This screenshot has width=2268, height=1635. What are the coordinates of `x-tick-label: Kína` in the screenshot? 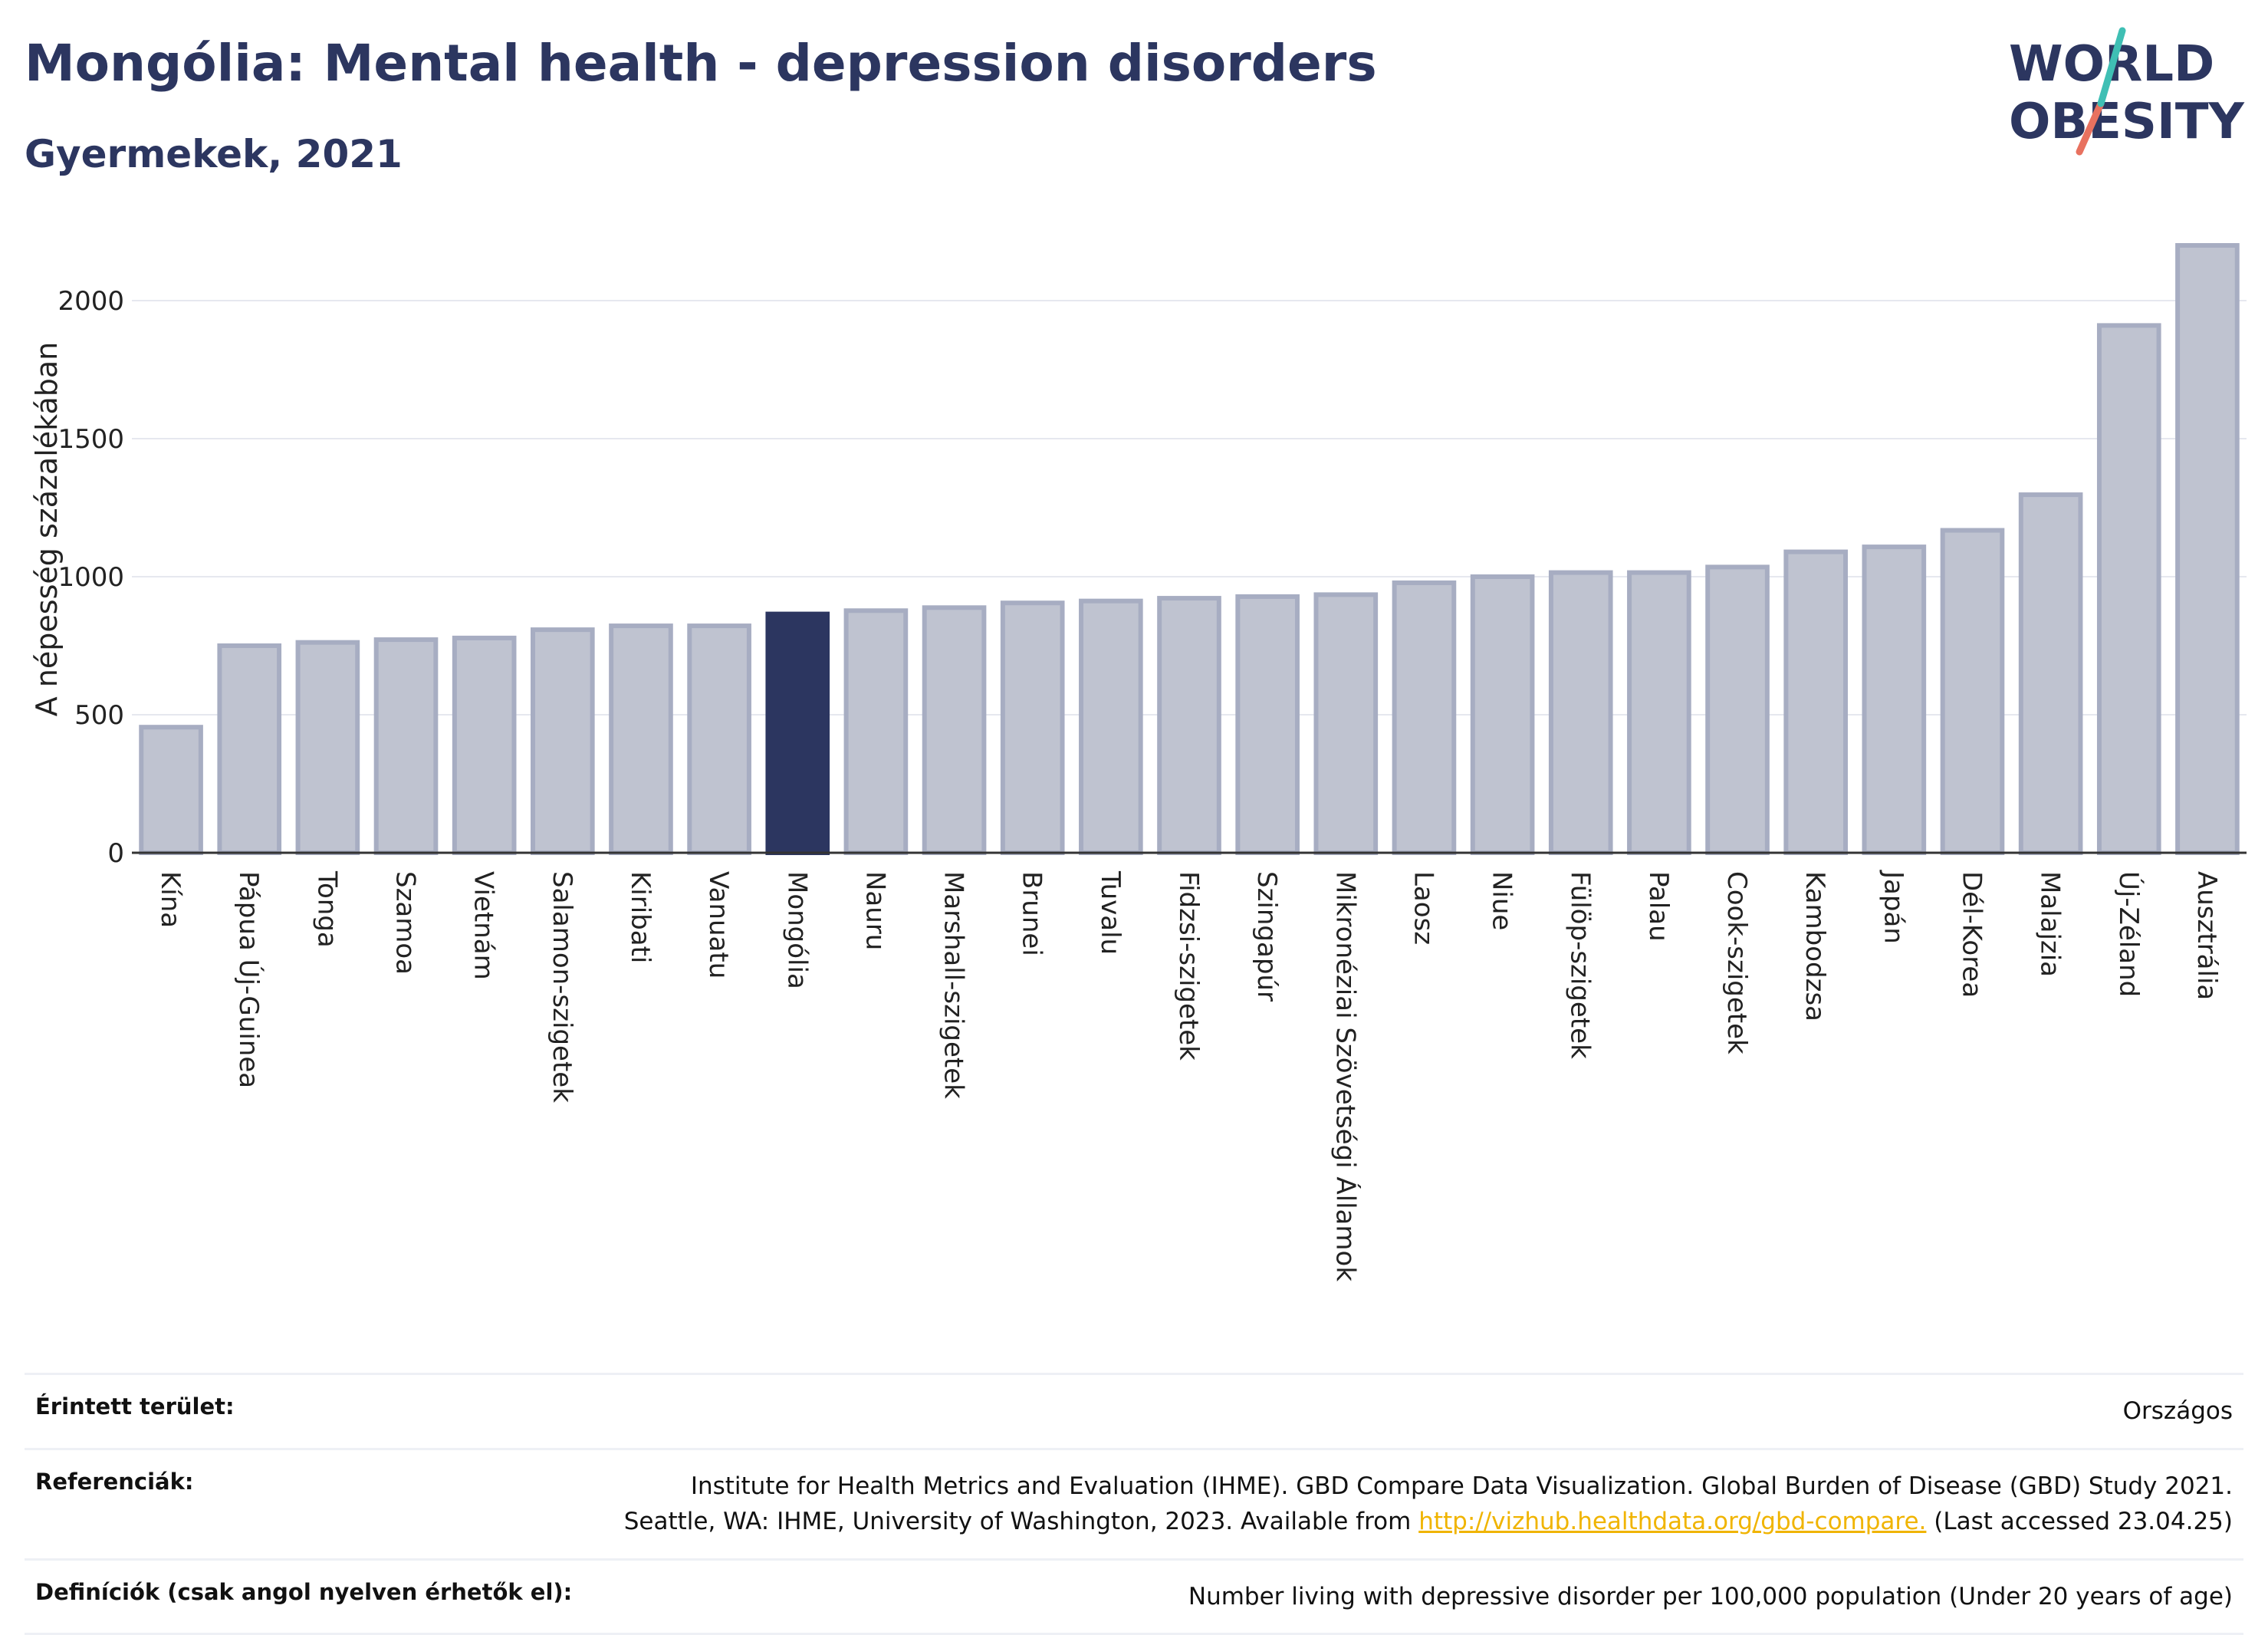 It's located at (170, 899).